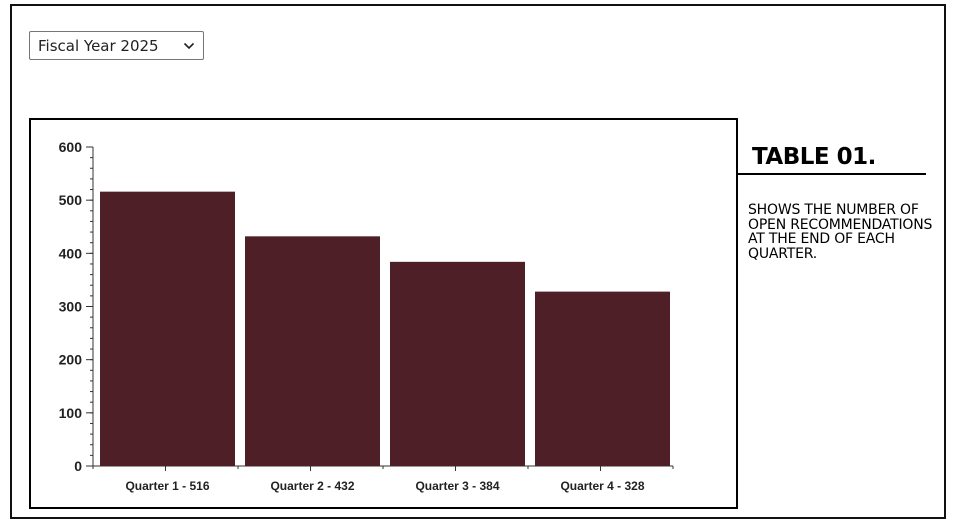 Image resolution: width=954 pixels, height=523 pixels. I want to click on x-tick-label: Quarter 1 - 516, so click(167, 486).